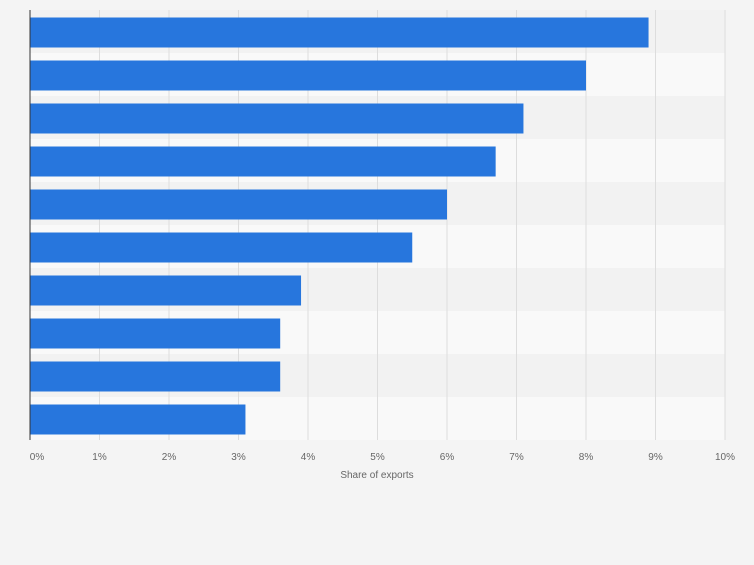 The width and height of the screenshot is (754, 565). What do you see at coordinates (169, 457) in the screenshot?
I see `x-tick-label: 2%` at bounding box center [169, 457].